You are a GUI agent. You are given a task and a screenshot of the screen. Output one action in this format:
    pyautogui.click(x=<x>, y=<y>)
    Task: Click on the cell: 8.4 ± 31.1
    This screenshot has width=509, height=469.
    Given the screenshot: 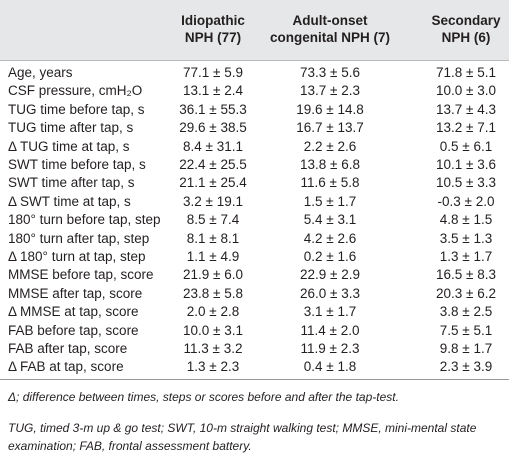 What is the action you would take?
    pyautogui.click(x=213, y=146)
    